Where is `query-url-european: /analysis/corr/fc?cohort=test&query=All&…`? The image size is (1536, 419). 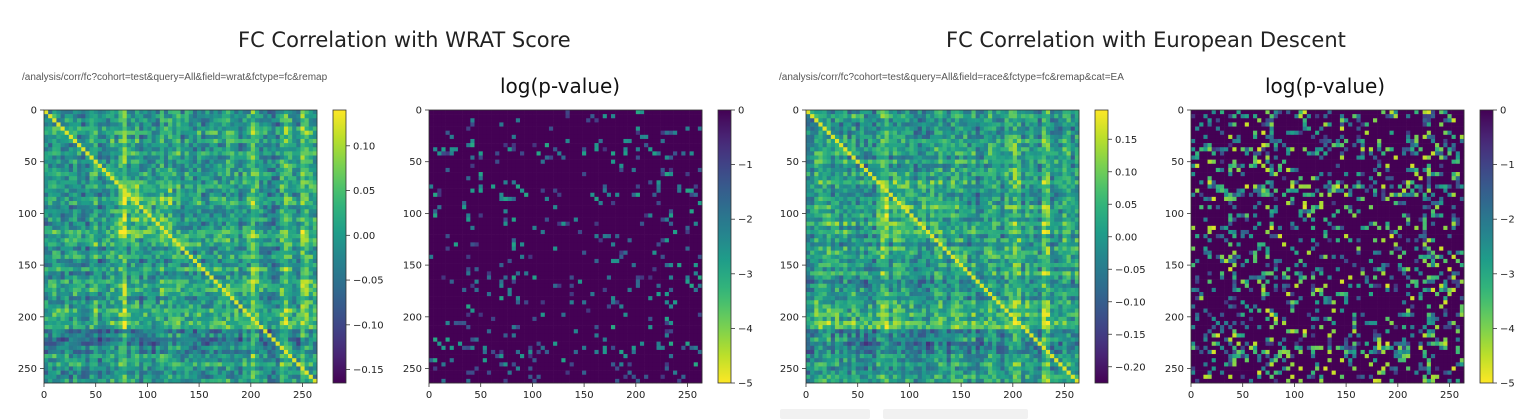 query-url-european: /analysis/corr/fc?cohort=test&query=All&… is located at coordinates (951, 77).